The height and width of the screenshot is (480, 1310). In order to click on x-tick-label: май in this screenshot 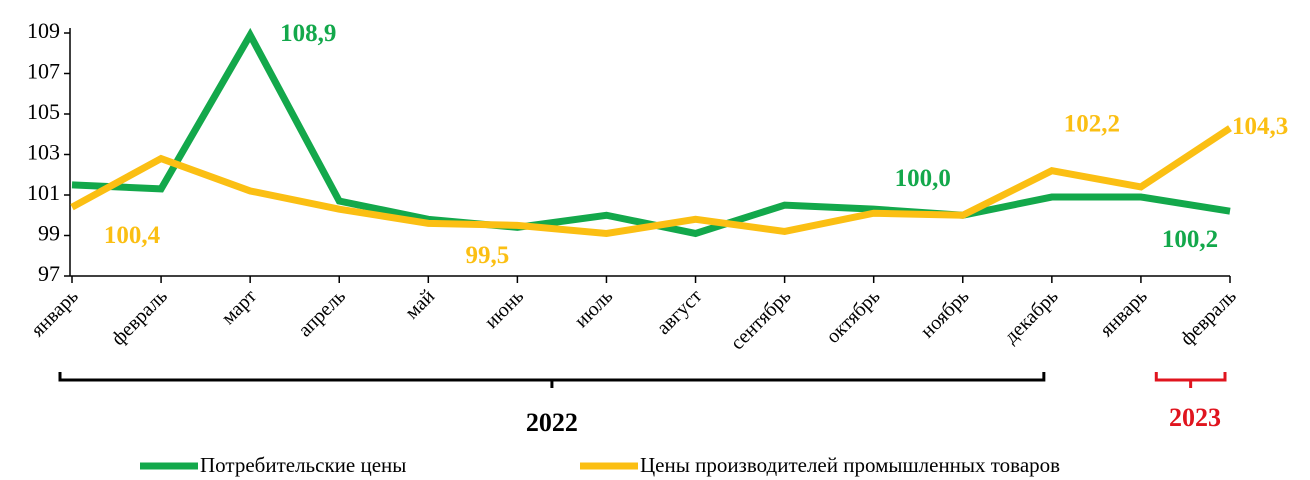, I will do `click(420, 304)`.